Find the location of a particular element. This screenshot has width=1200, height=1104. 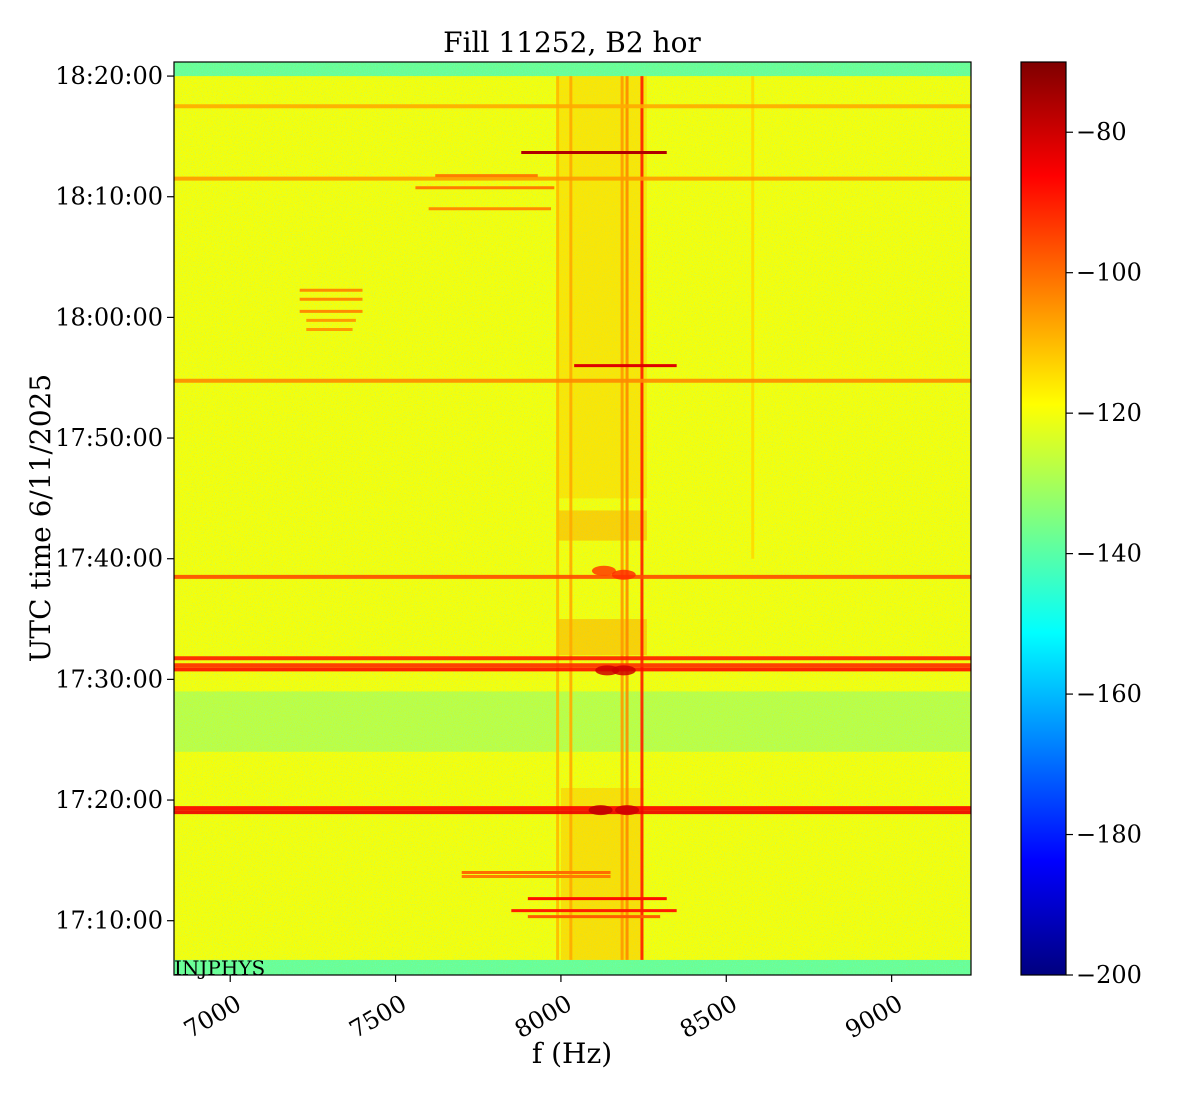

colorbar: −80 −100 −120 −140 −160 −180 −200 is located at coordinates (1081, 525).